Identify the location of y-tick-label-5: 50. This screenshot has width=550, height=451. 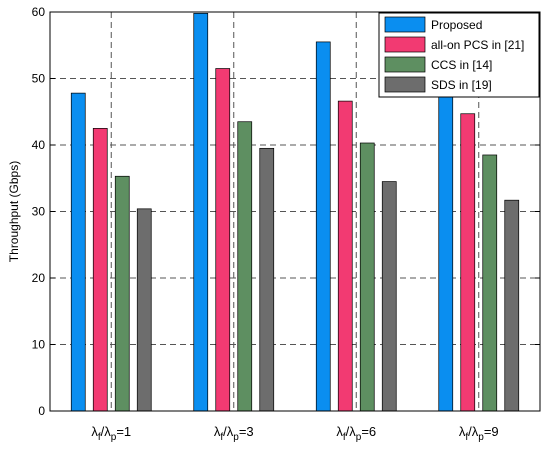
(39, 79).